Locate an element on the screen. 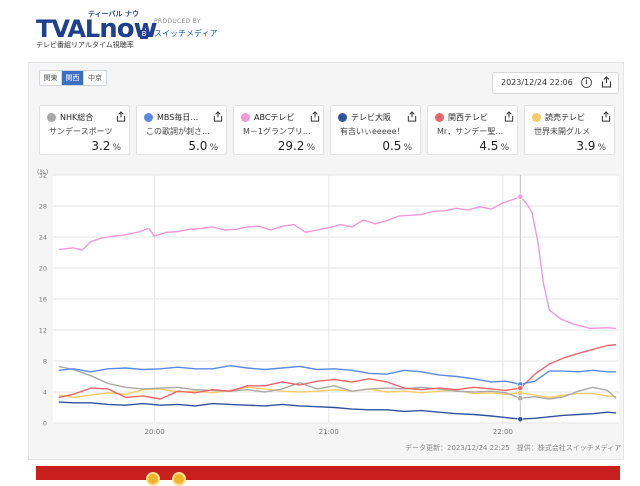  y-axis-label: (%) is located at coordinates (42, 172).